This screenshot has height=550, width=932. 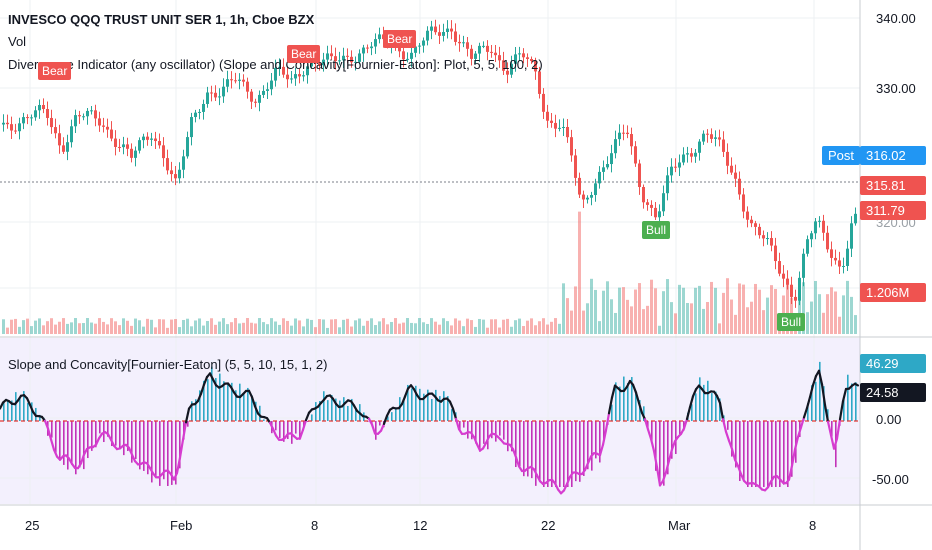 What do you see at coordinates (893, 210) in the screenshot?
I see `level-price-tag: 311.79` at bounding box center [893, 210].